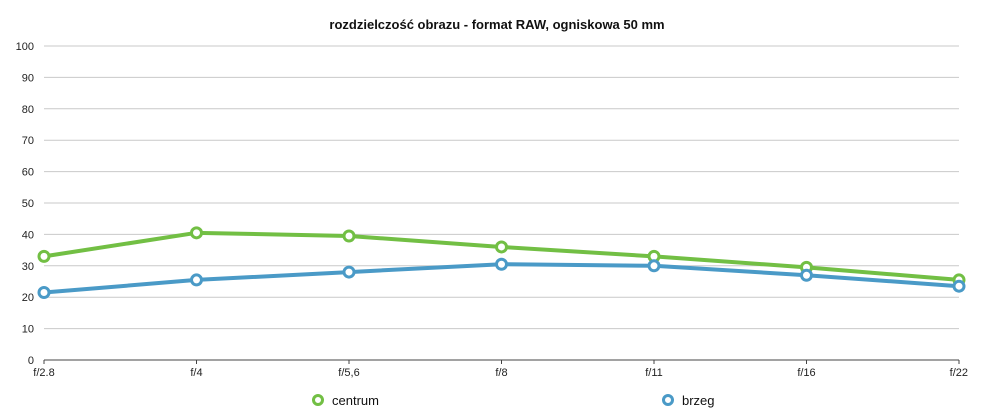 The height and width of the screenshot is (420, 1000). I want to click on legend-label: brzeg, so click(698, 400).